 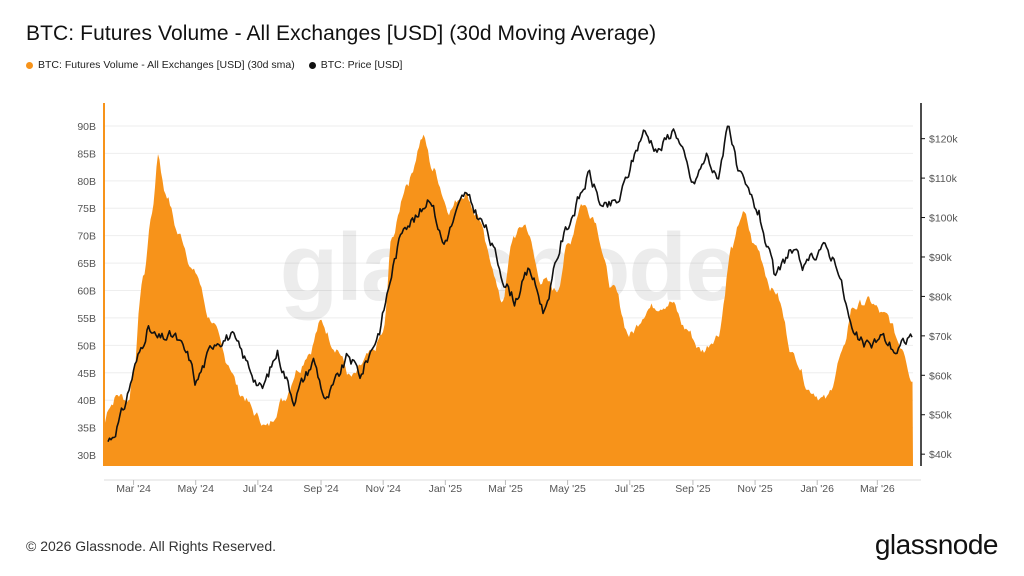 I want to click on legend-item-price: BTC: Price [USD], so click(x=355, y=65).